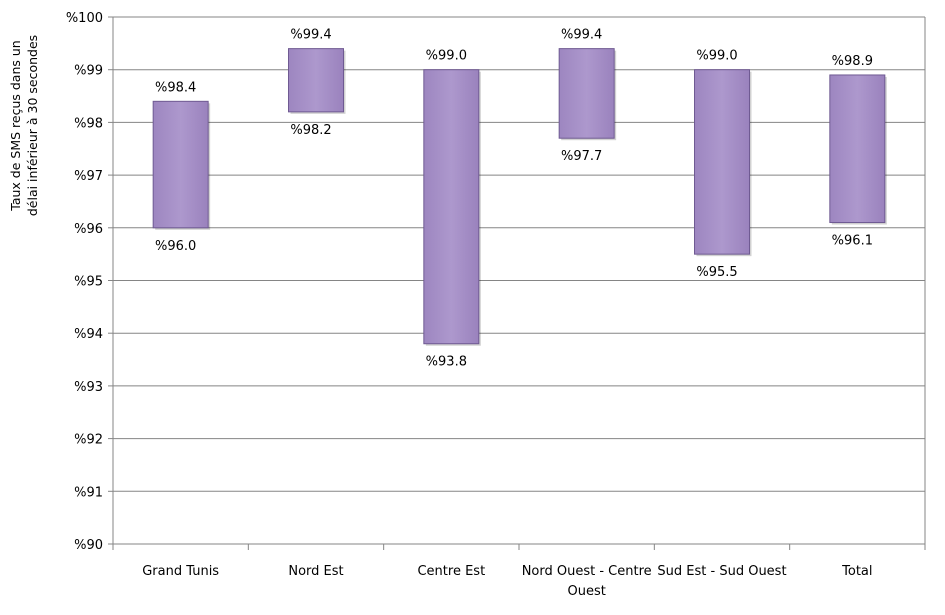 The height and width of the screenshot is (615, 945). I want to click on data-label-low: %93.8, so click(446, 362).